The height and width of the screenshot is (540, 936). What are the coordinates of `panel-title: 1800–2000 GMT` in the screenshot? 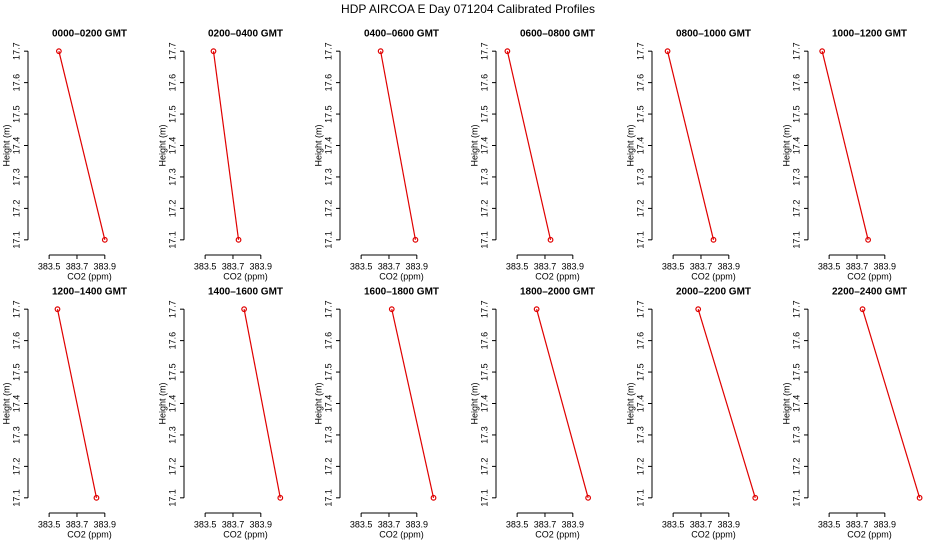 It's located at (557, 292).